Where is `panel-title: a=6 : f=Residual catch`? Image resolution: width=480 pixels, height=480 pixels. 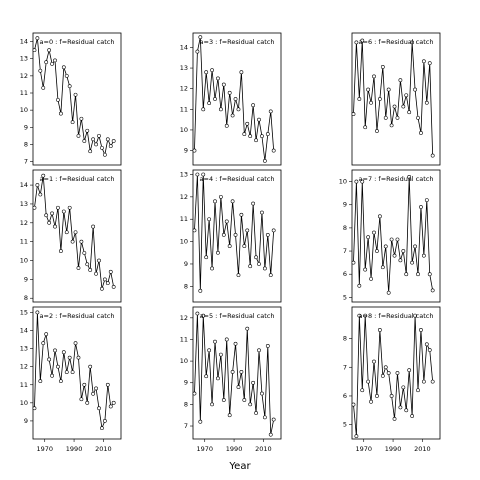 panel-title: a=6 : f=Residual catch is located at coordinates (396, 42).